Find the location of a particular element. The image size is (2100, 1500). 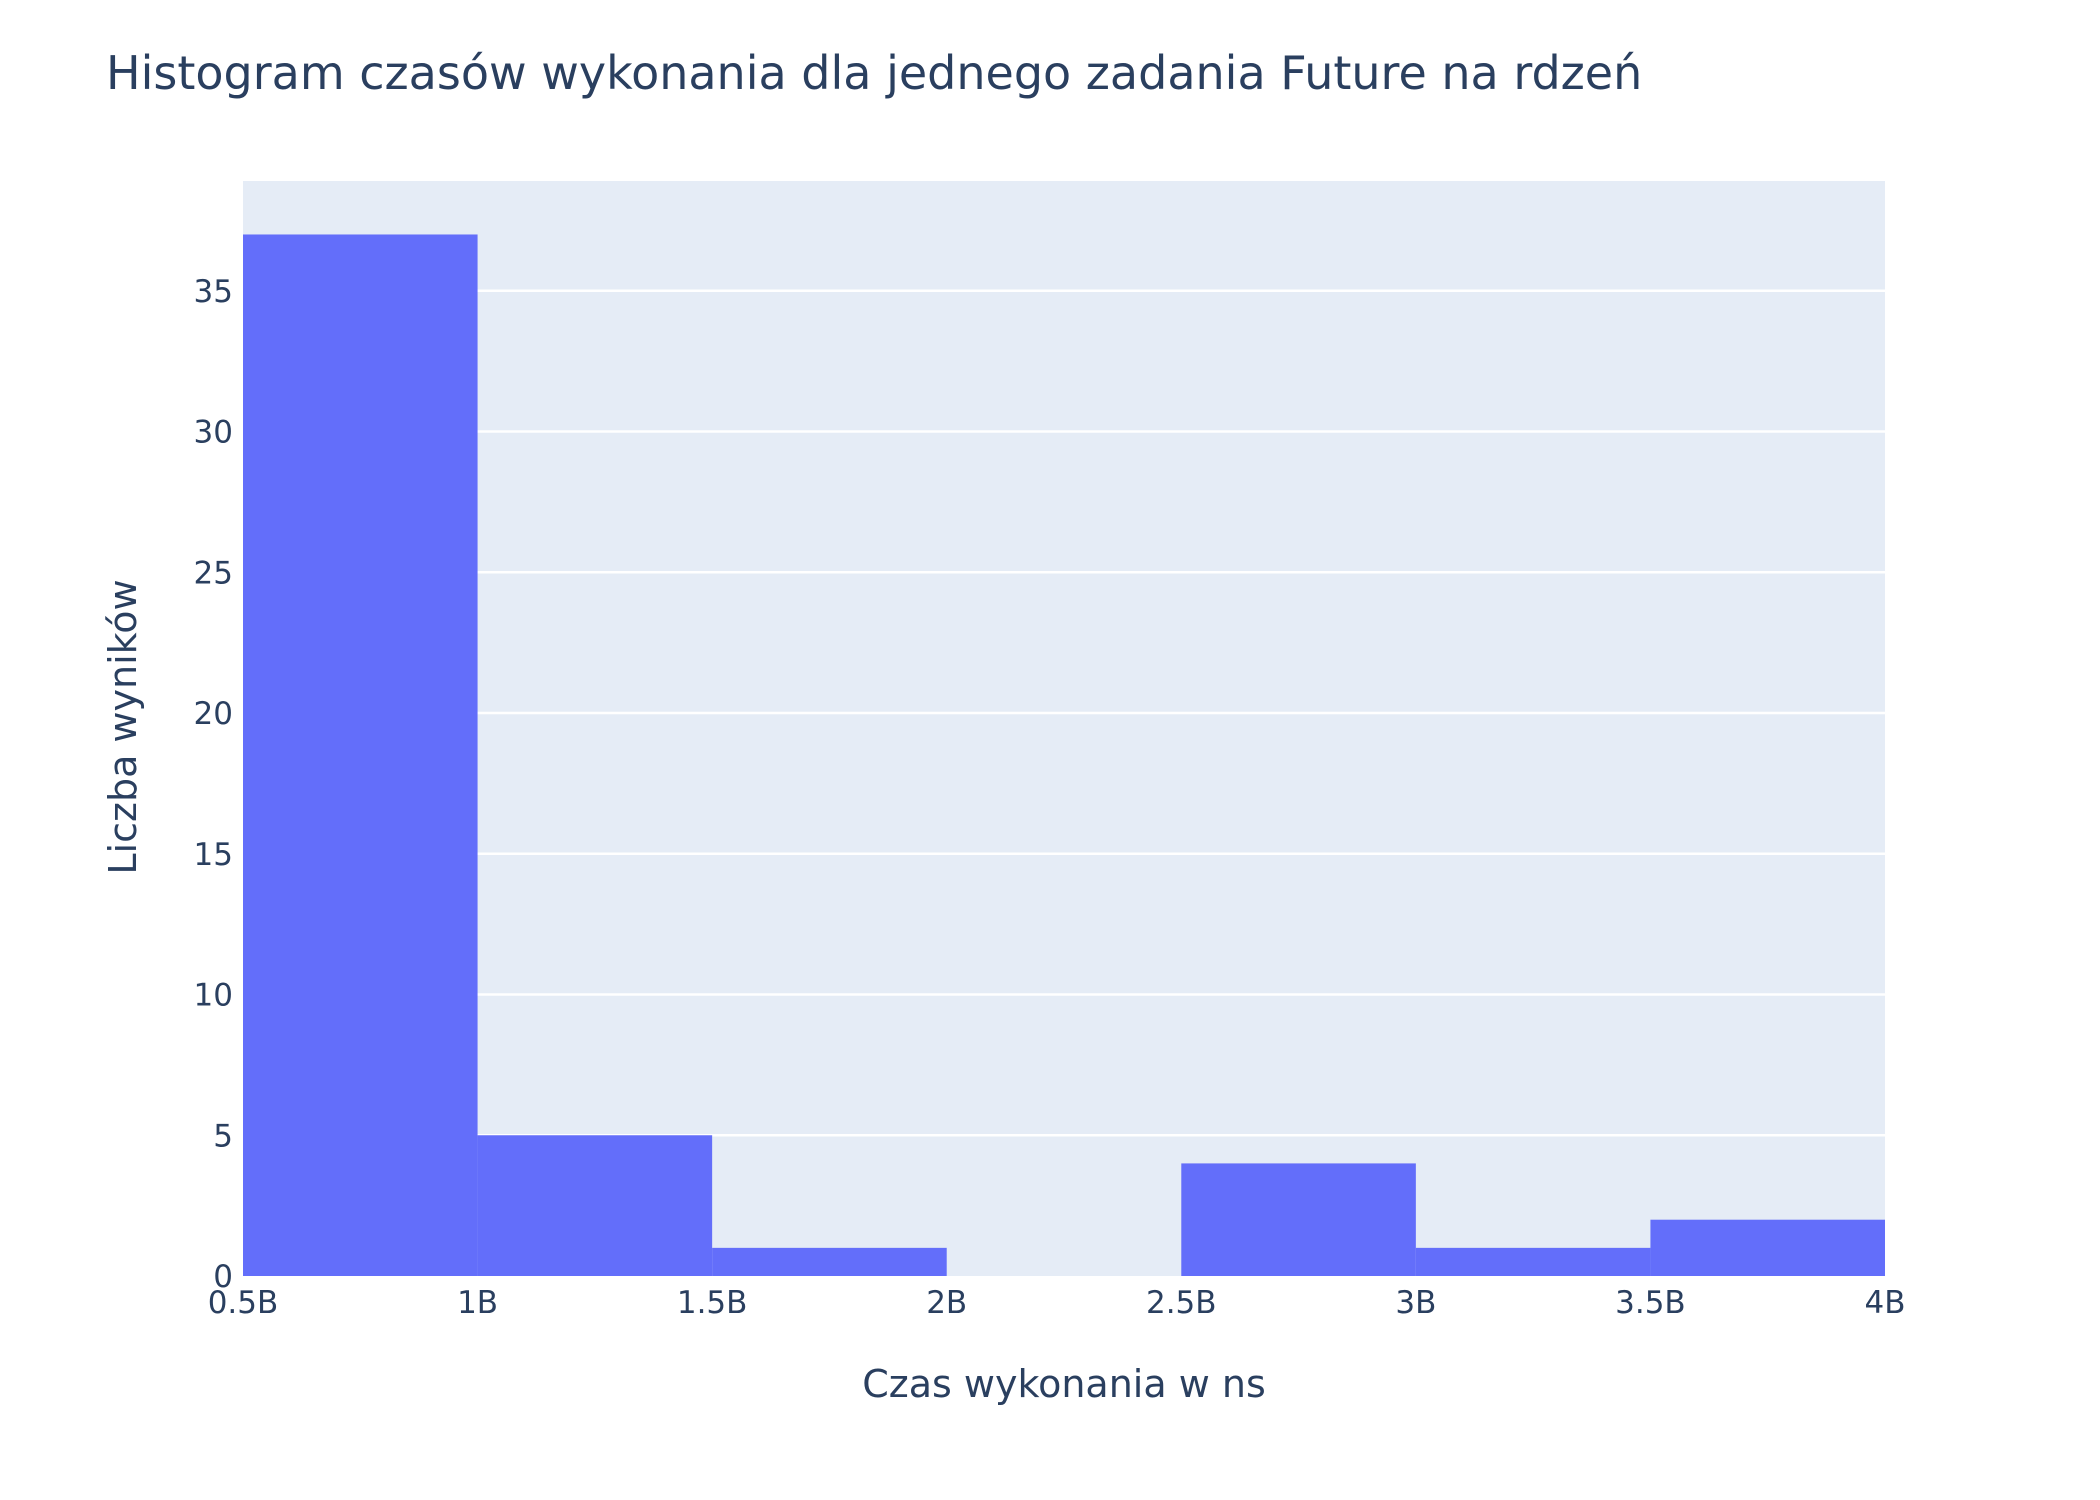

x-axis-ticks: 0.5B 1B 1.5B 2B 2.5B 3B 3.5B 4B is located at coordinates (1057, 1303).